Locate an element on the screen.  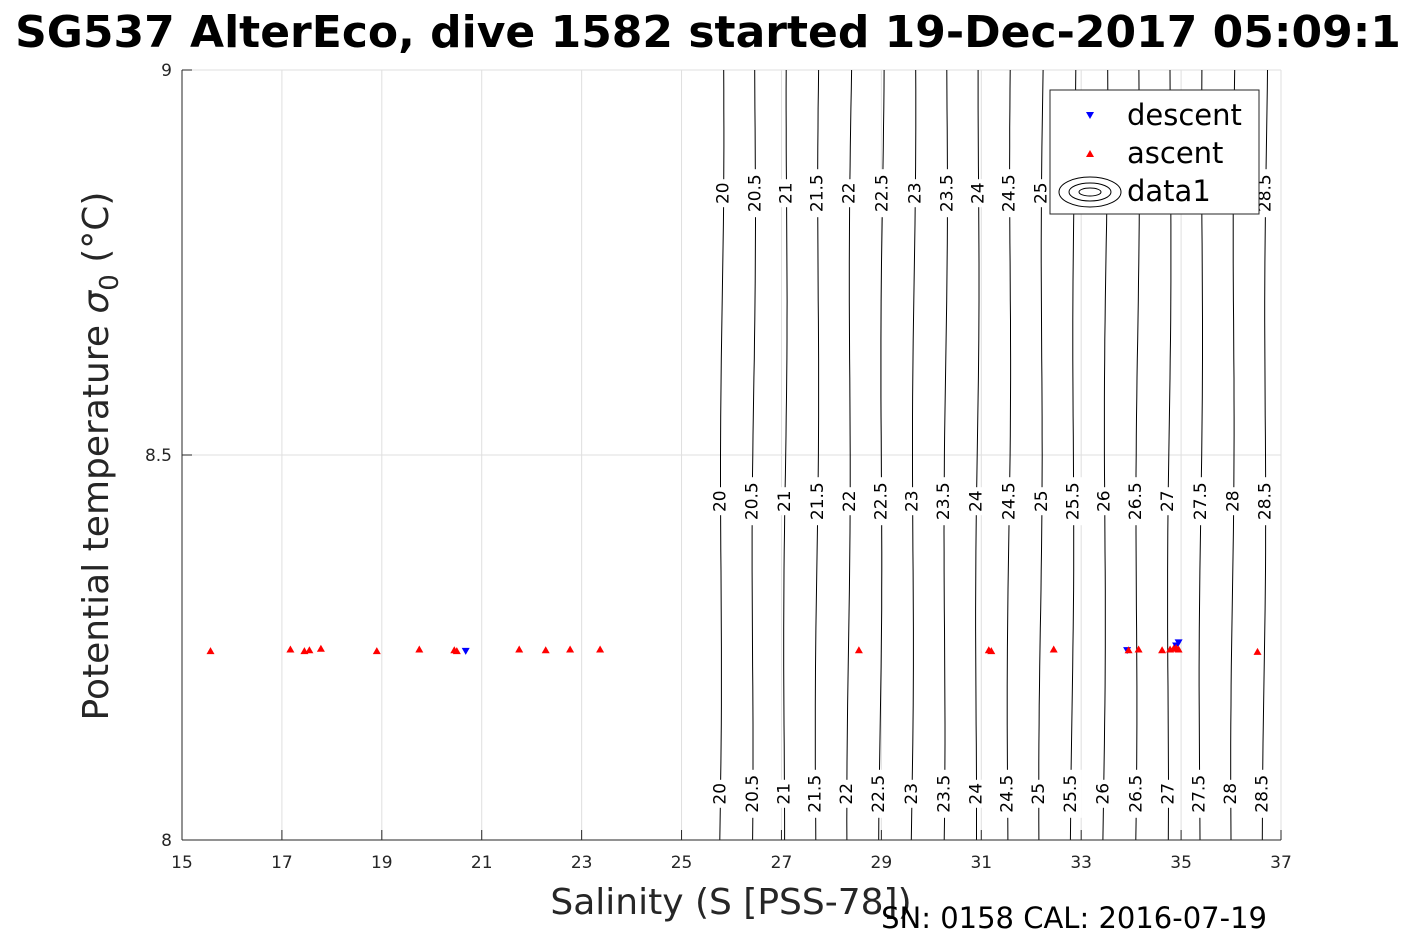
x-axis-ticks: 15 17 19 21 23 25 27 29 31 33 35 37 is located at coordinates (731, 851).